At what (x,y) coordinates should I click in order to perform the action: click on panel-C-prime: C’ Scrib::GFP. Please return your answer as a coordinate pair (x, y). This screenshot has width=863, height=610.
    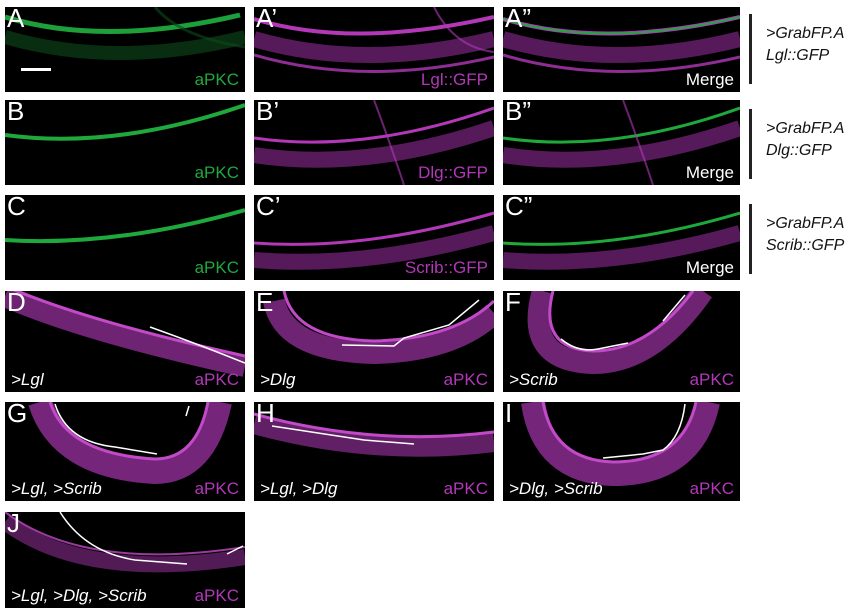
    Looking at the image, I should click on (374, 237).